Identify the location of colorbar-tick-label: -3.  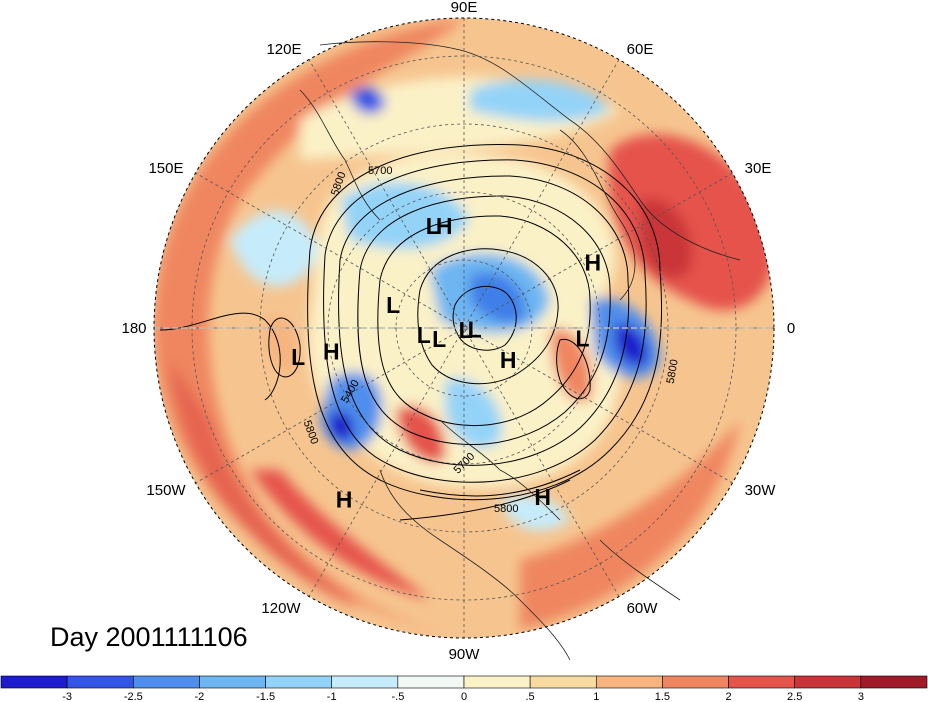
(67, 696).